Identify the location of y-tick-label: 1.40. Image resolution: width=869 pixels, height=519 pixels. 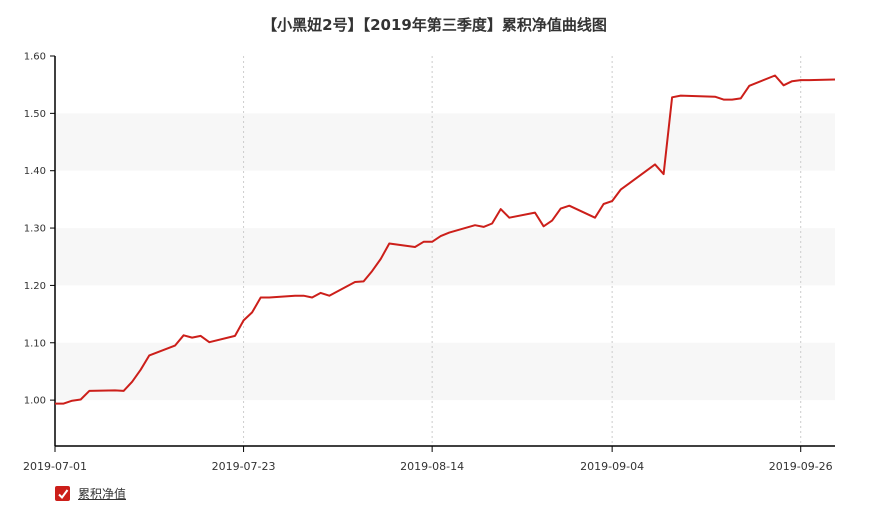
(35, 171).